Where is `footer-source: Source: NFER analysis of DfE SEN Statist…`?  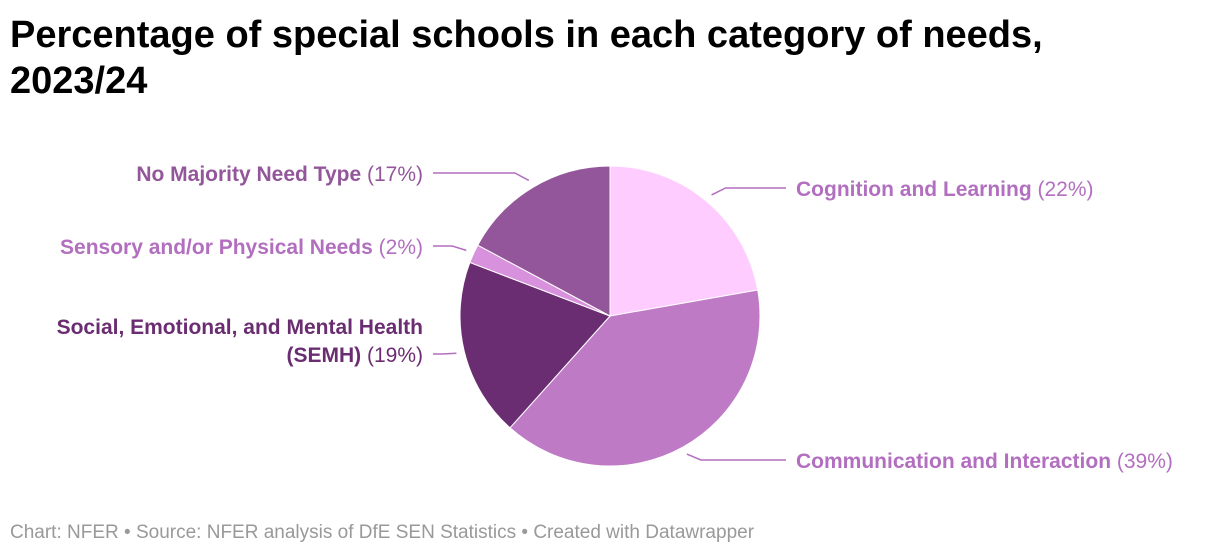 footer-source: Source: NFER analysis of DfE SEN Statist… is located at coordinates (326, 532).